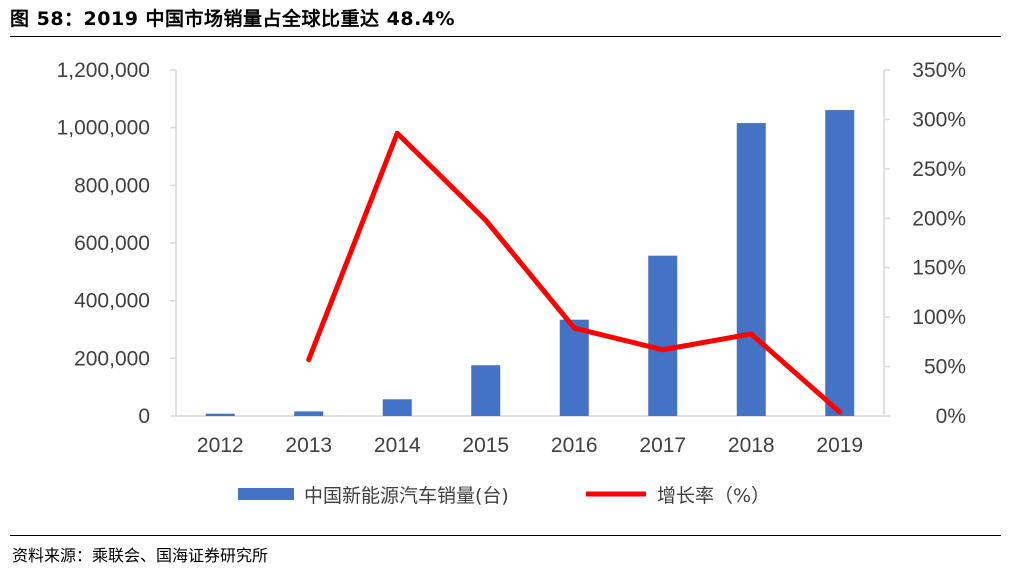 Image resolution: width=1011 pixels, height=569 pixels. Describe the element at coordinates (112, 185) in the screenshot. I see `left-tick-label: 800,000` at that location.